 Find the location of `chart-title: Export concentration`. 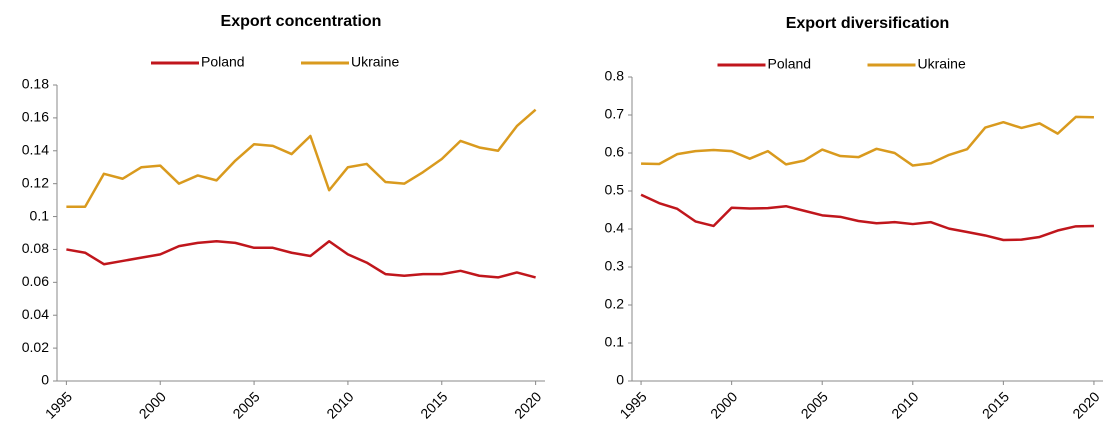

chart-title: Export concentration is located at coordinates (301, 21).